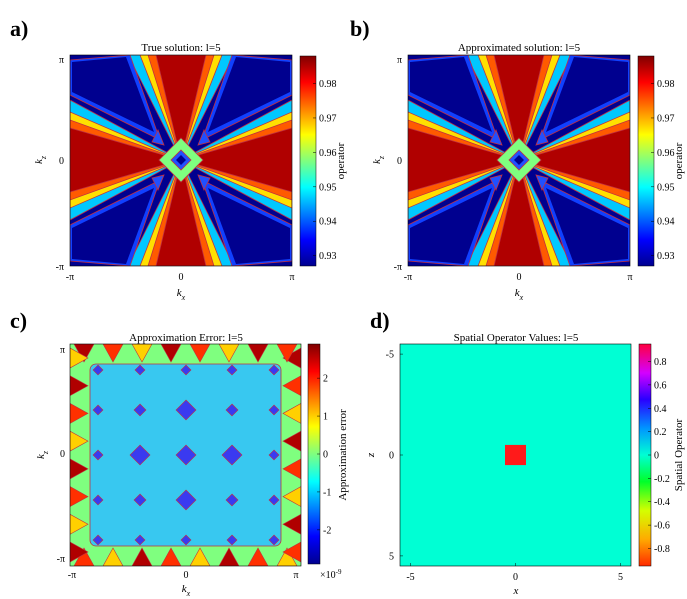  I want to click on xtick-a-0: -π, so click(70, 277).